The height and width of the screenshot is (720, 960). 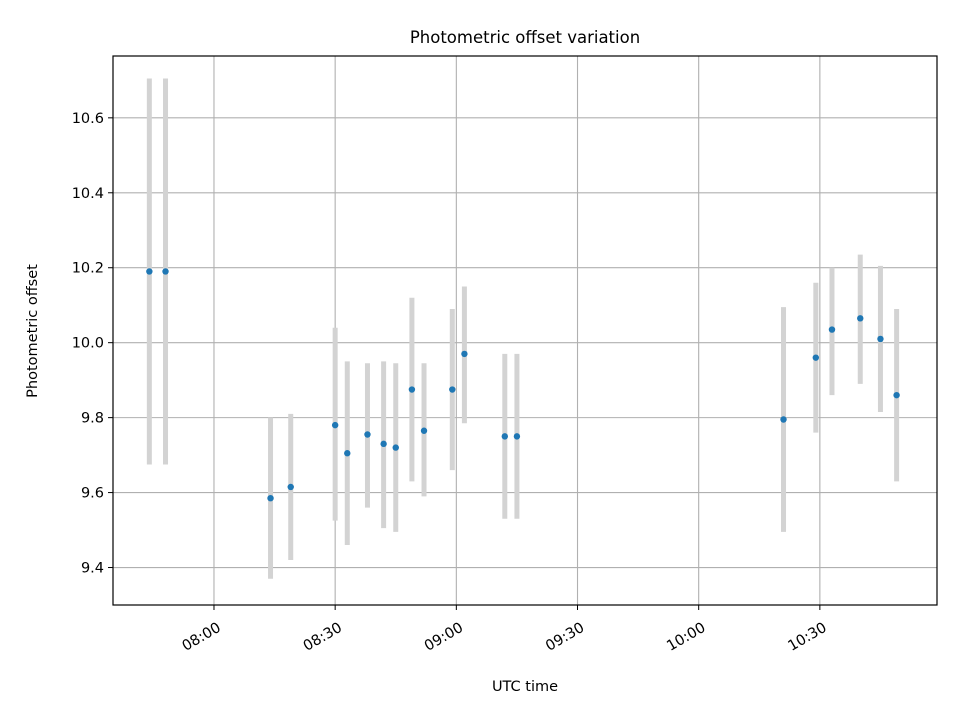 I want to click on y-tick-label: 10.2, so click(x=88, y=269).